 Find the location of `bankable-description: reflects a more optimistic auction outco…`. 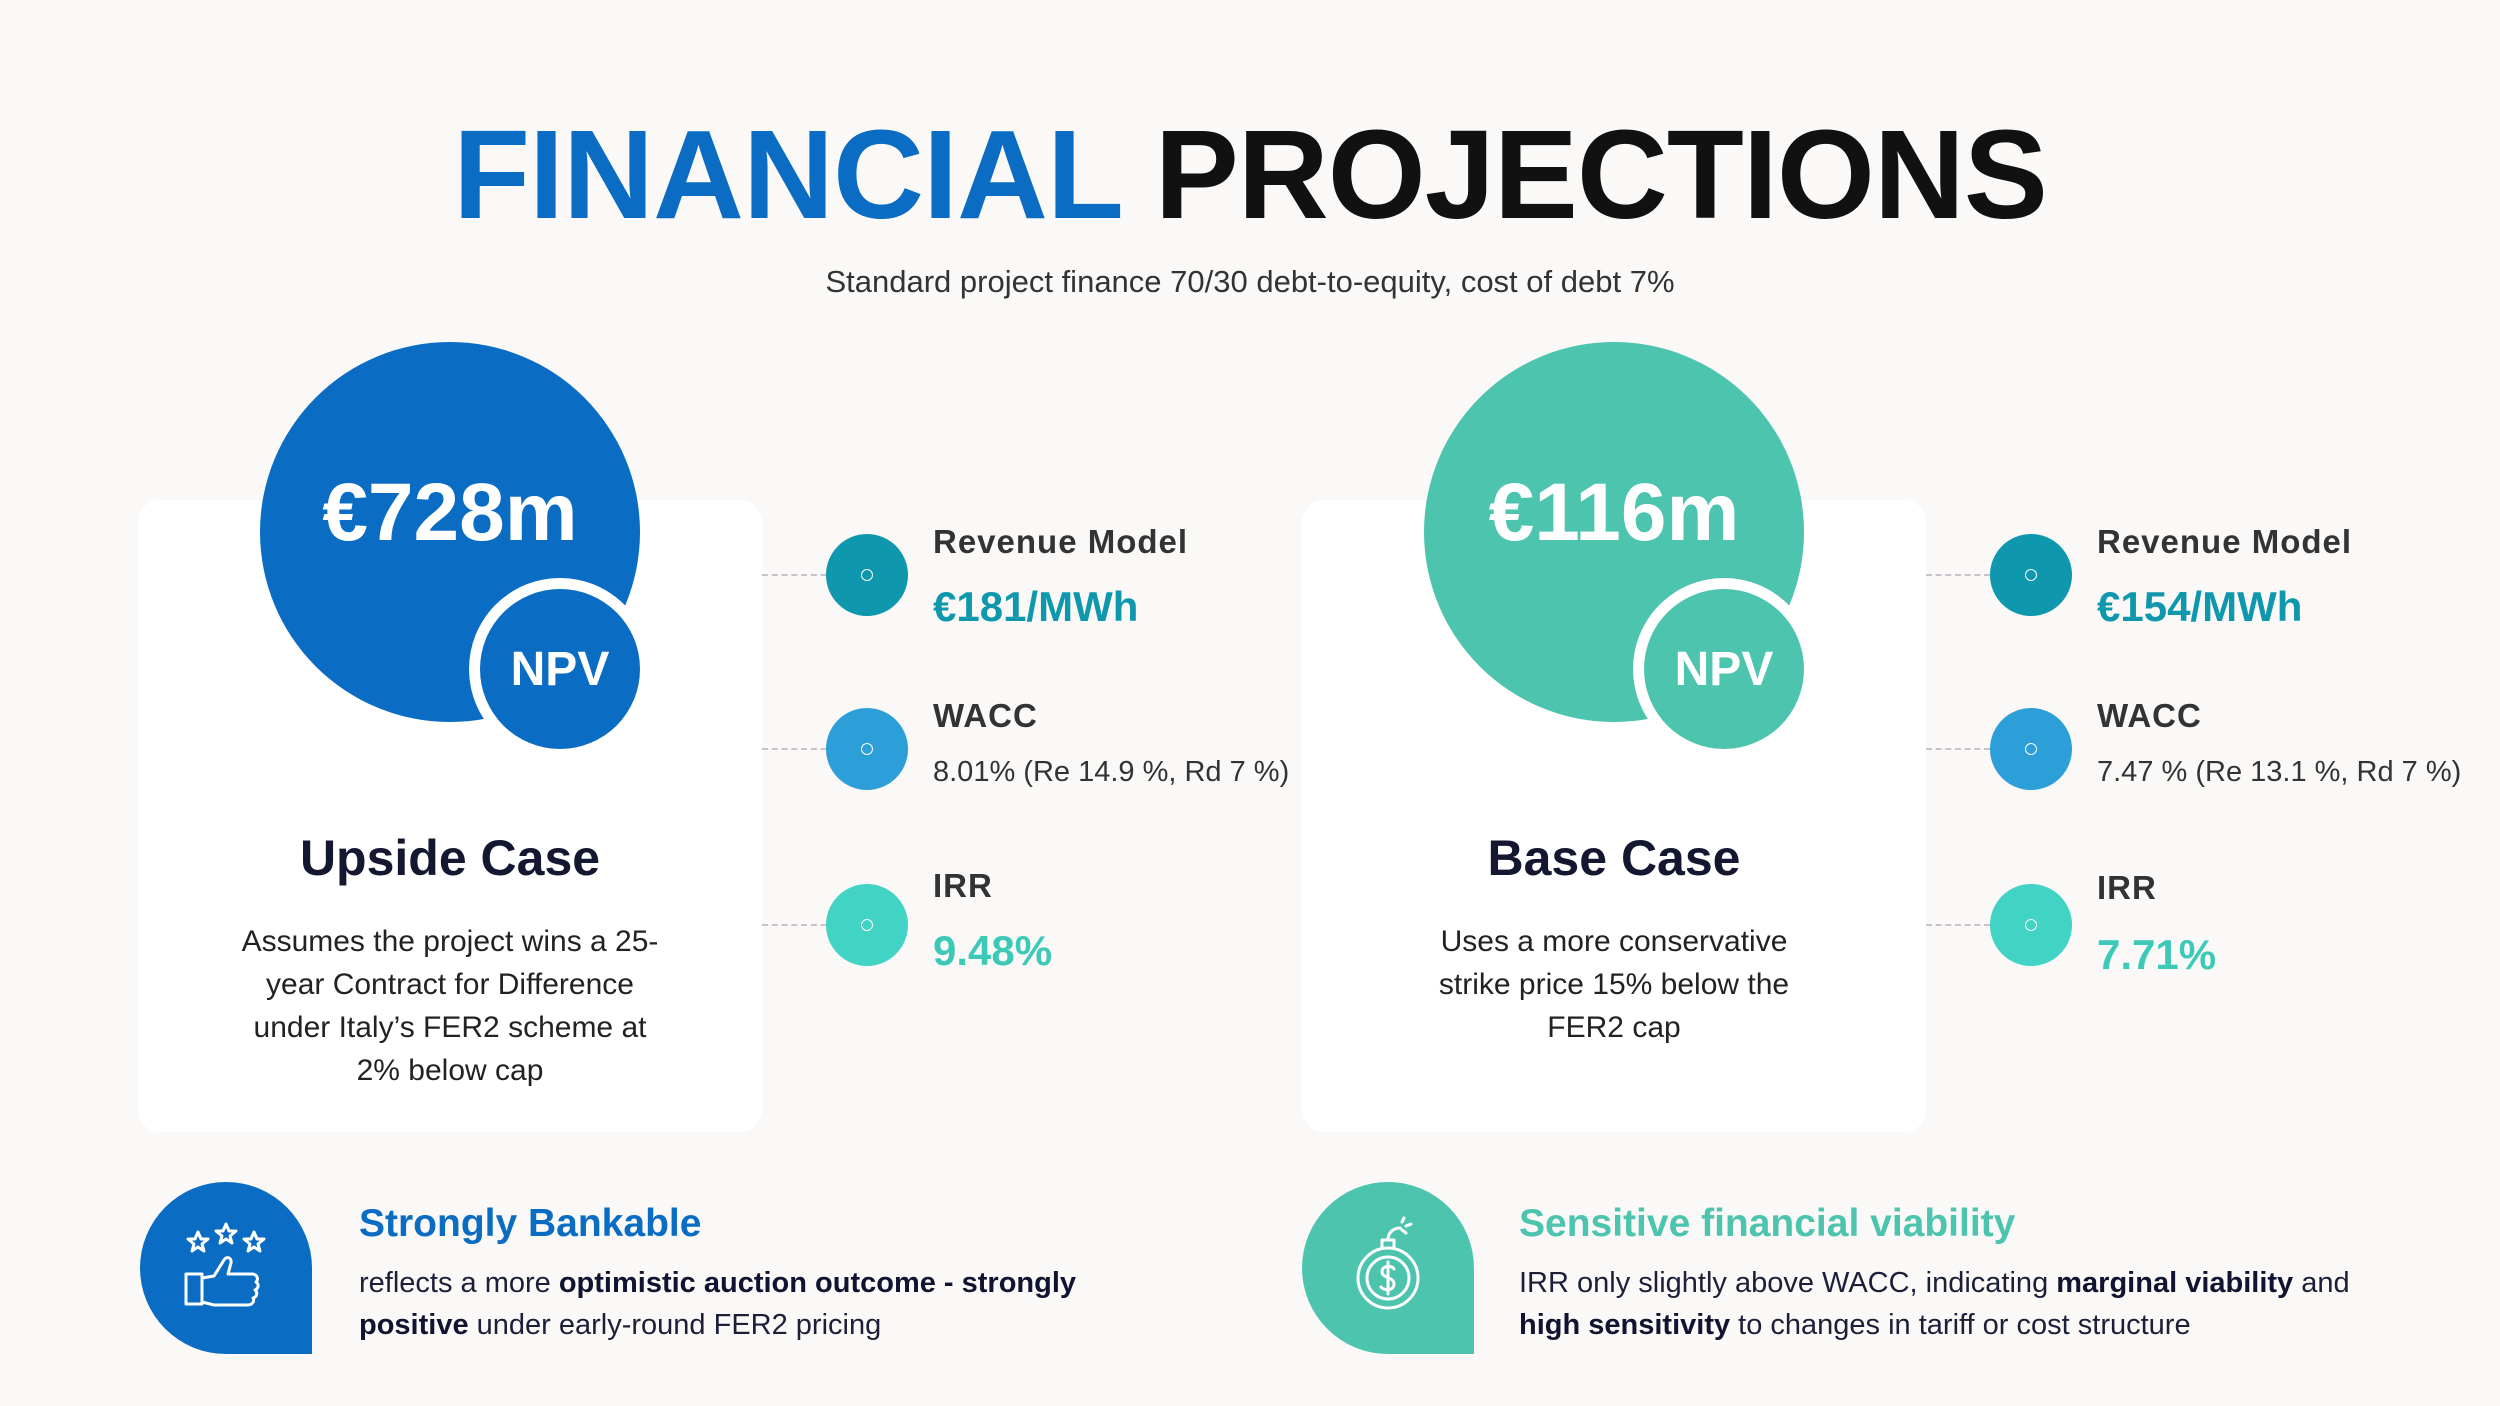

bankable-description: reflects a more optimistic auction outco… is located at coordinates (718, 1304).